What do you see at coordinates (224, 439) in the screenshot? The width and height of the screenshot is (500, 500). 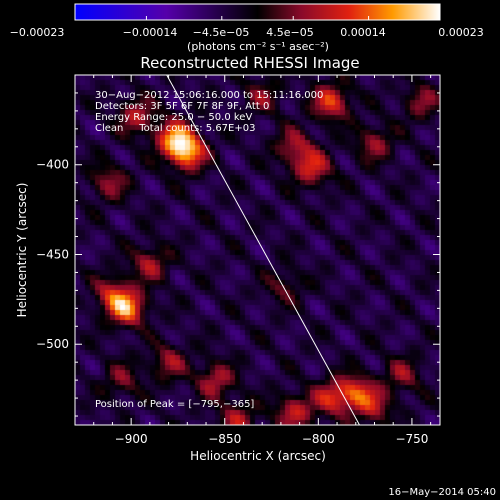 I see `x-tick-label: −850` at bounding box center [224, 439].